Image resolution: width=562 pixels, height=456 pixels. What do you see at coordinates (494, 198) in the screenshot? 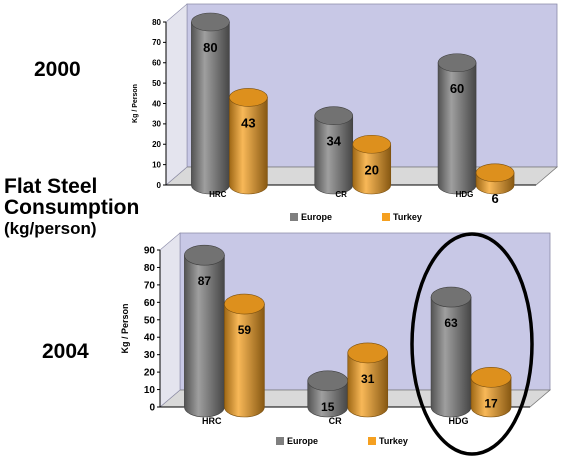
I see `data-label-turkey-hdg: 6` at bounding box center [494, 198].